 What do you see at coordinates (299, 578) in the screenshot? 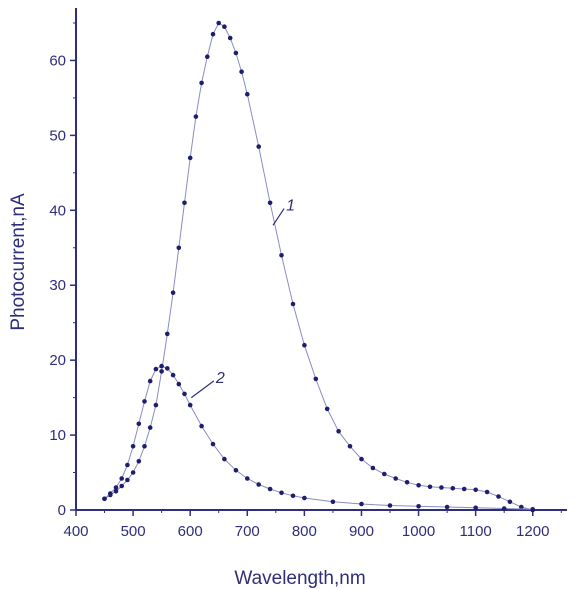
I see `x-axis-title: Wavelength,nm` at bounding box center [299, 578].